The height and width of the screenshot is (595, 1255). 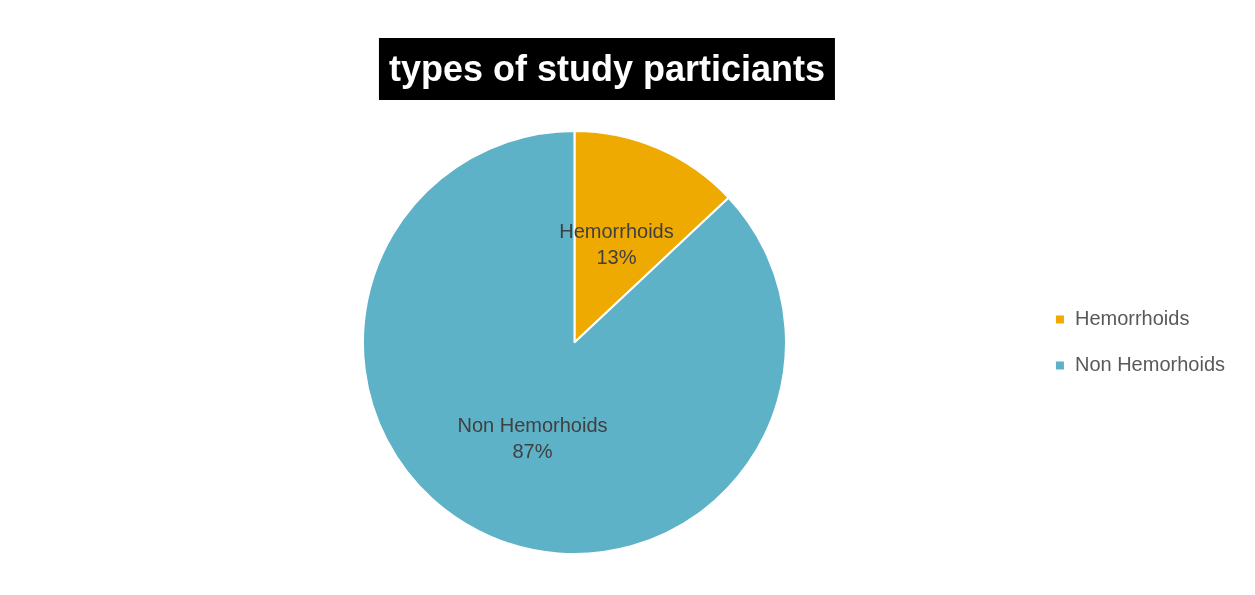 What do you see at coordinates (532, 451) in the screenshot?
I see `data-label: 87%` at bounding box center [532, 451].